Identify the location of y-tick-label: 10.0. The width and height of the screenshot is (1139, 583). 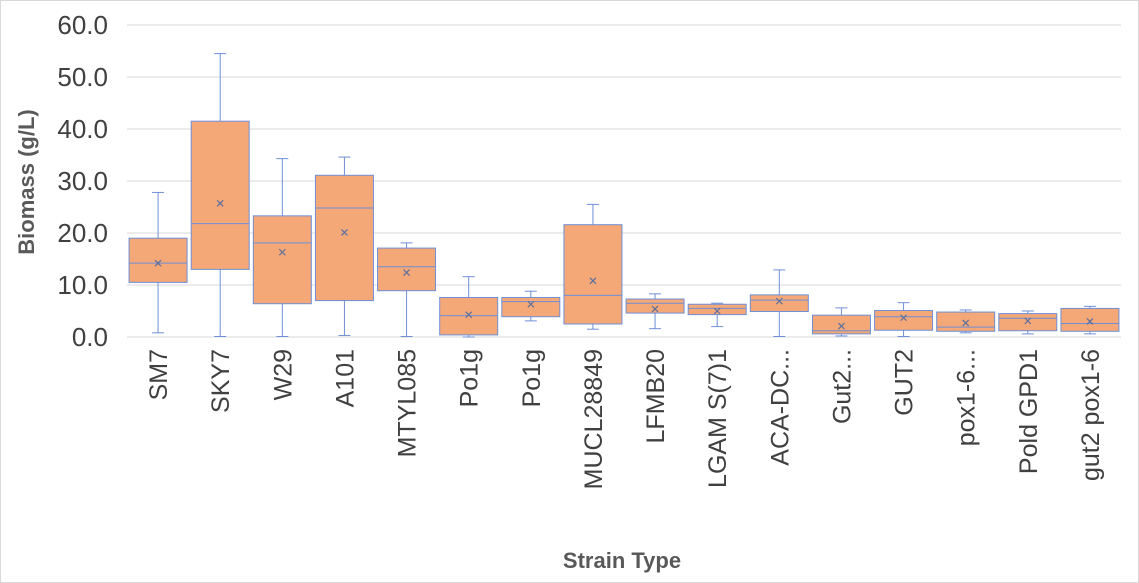
(82, 285).